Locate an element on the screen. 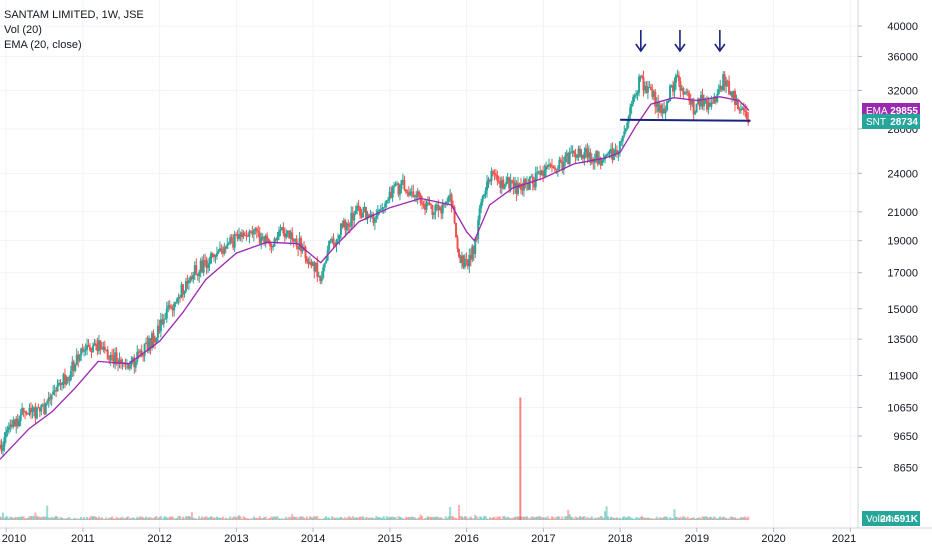 Image resolution: width=932 pixels, height=550 pixels. price-badge: SNT 28734 is located at coordinates (891, 121).